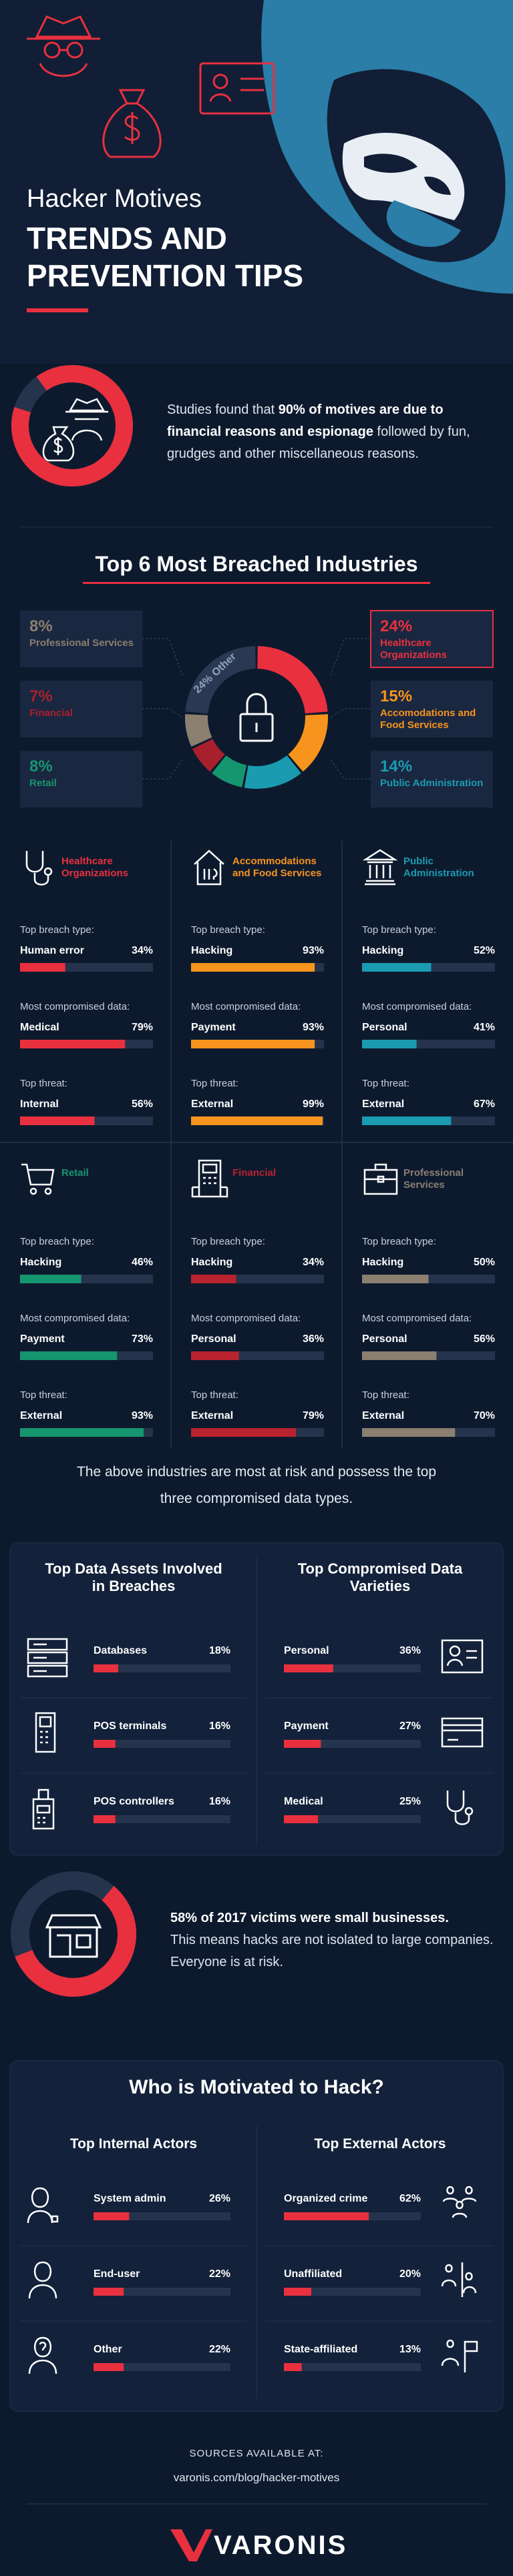 The width and height of the screenshot is (513, 2576). What do you see at coordinates (306, 1650) in the screenshot?
I see `item-label: Personal` at bounding box center [306, 1650].